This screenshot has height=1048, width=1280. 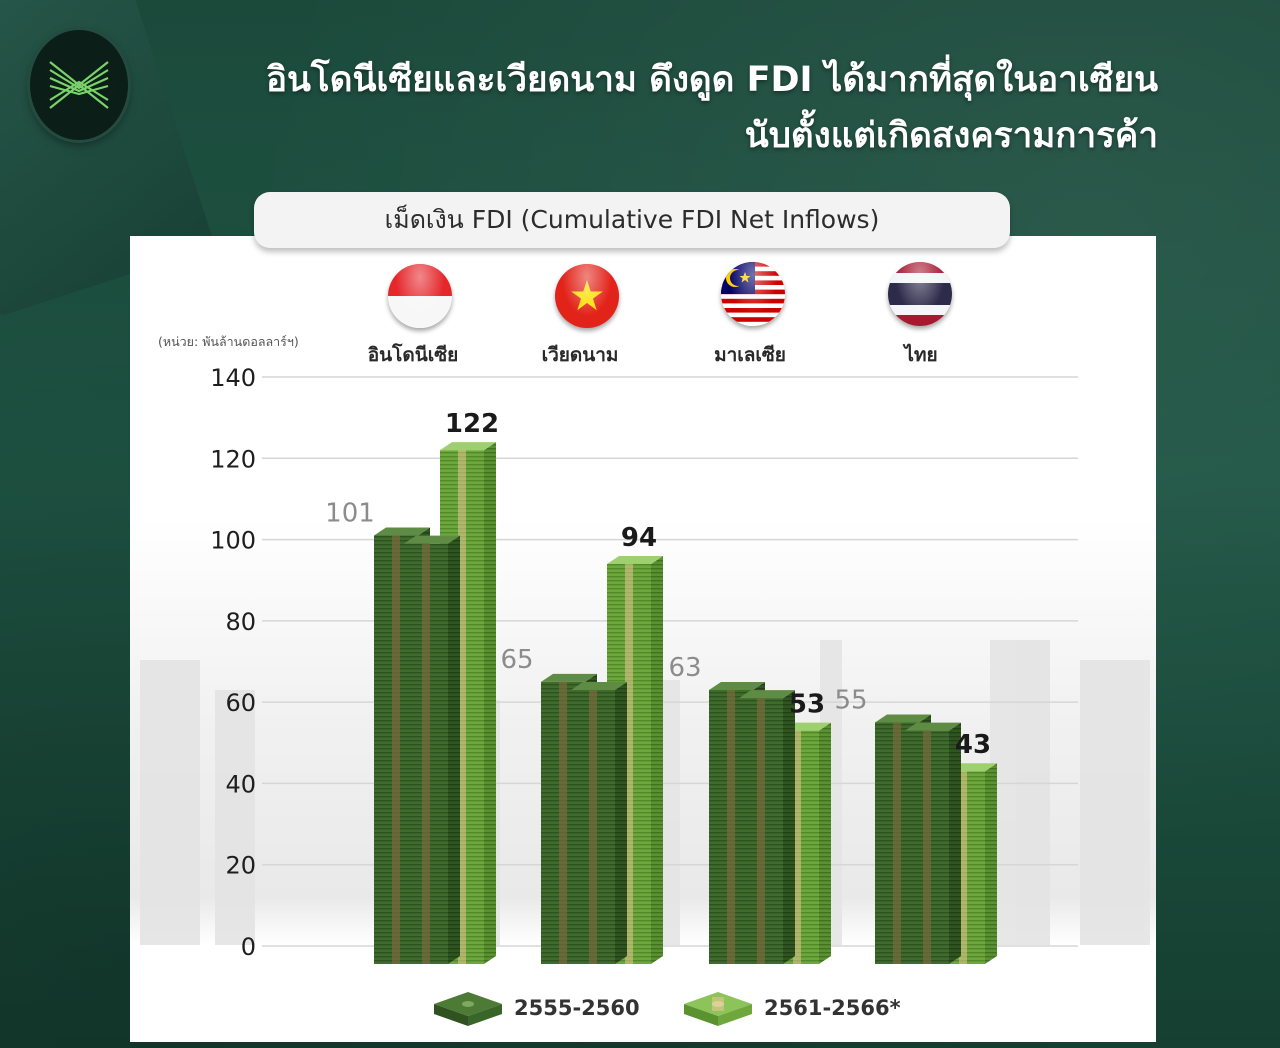 What do you see at coordinates (850, 700) in the screenshot?
I see `data-label-series-1: 55` at bounding box center [850, 700].